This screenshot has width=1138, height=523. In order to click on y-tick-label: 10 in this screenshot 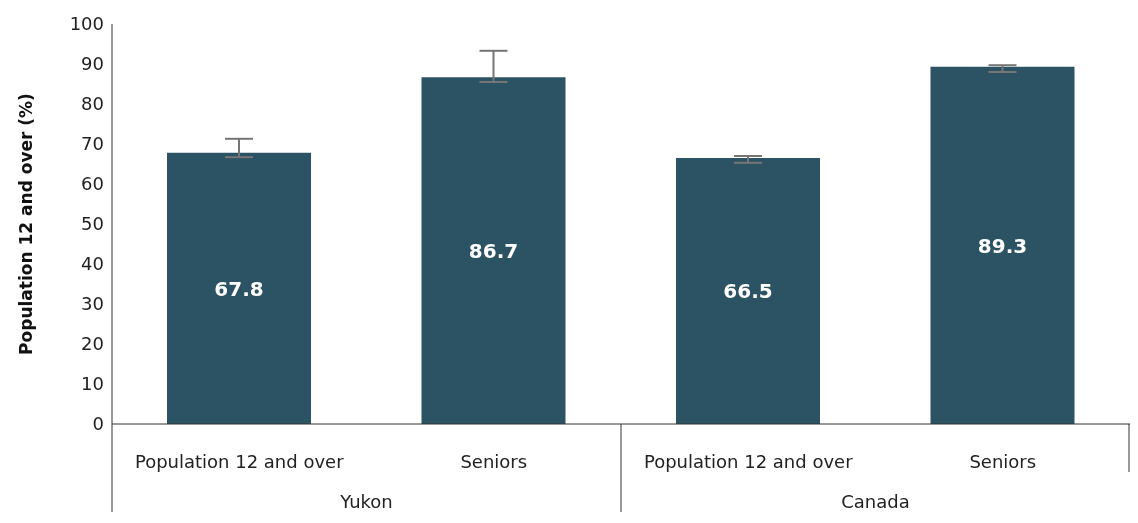, I will do `click(92, 384)`.